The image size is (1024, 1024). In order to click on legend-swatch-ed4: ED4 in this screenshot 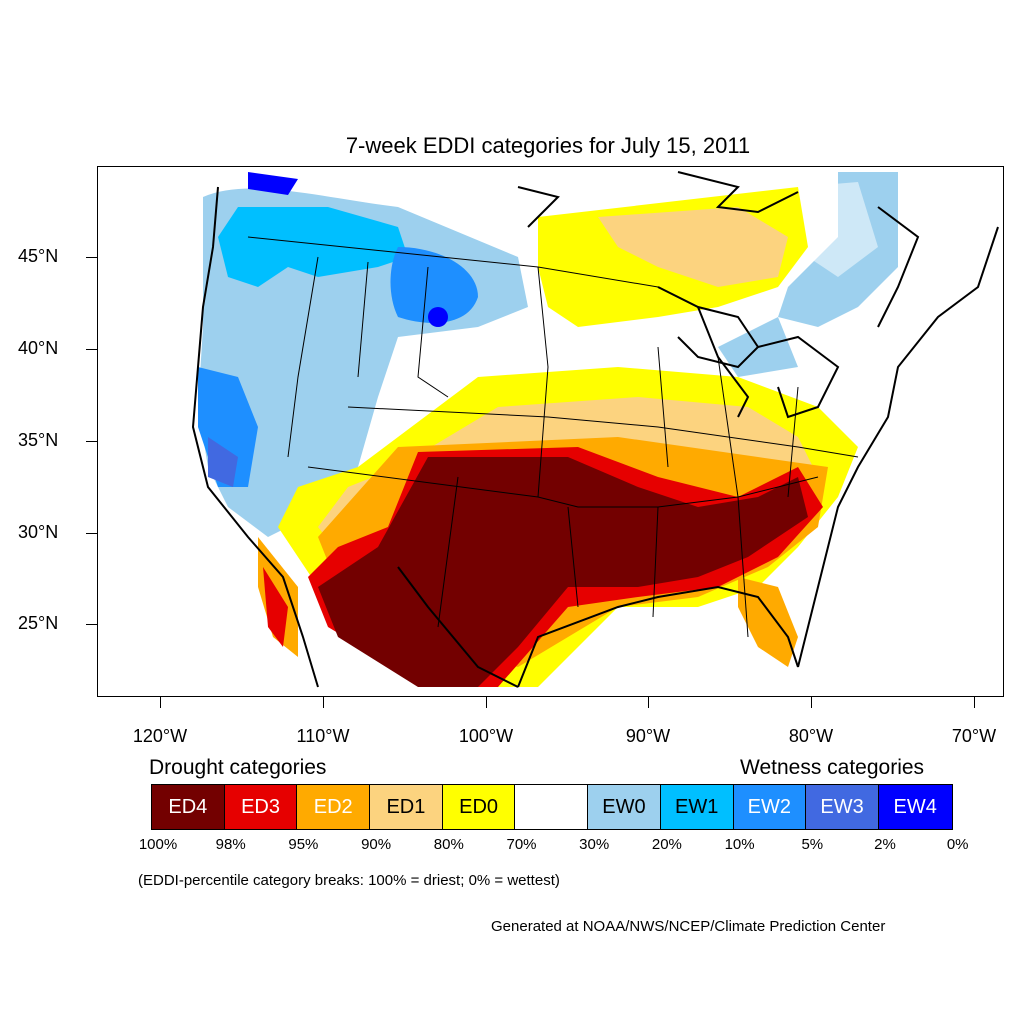, I will do `click(188, 807)`.